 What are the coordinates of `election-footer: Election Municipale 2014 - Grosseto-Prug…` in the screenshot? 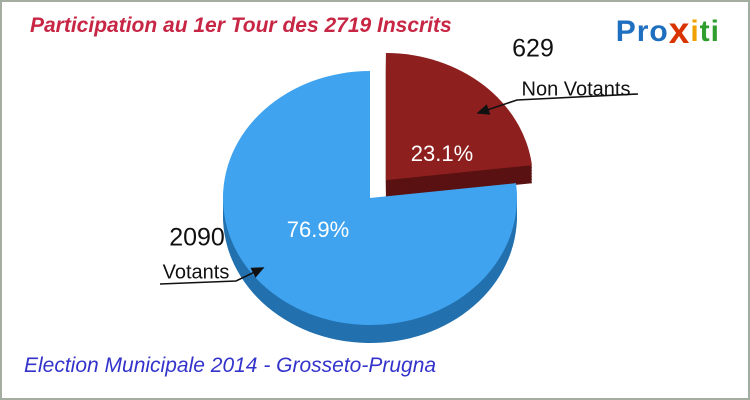 It's located at (230, 365).